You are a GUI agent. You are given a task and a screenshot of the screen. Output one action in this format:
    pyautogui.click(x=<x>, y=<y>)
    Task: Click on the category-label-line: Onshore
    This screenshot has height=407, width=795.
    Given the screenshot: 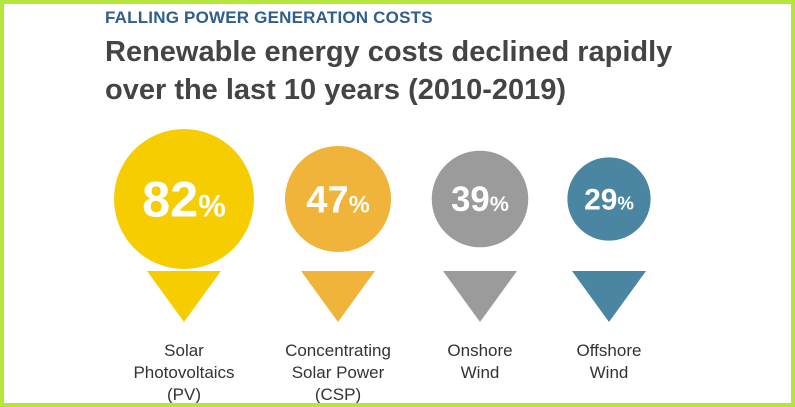 What is the action you would take?
    pyautogui.click(x=480, y=350)
    